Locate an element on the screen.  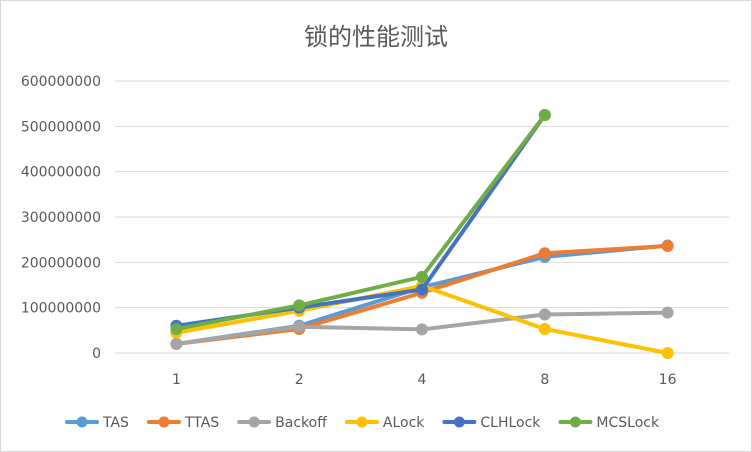
legend-item: TAS is located at coordinates (97, 423).